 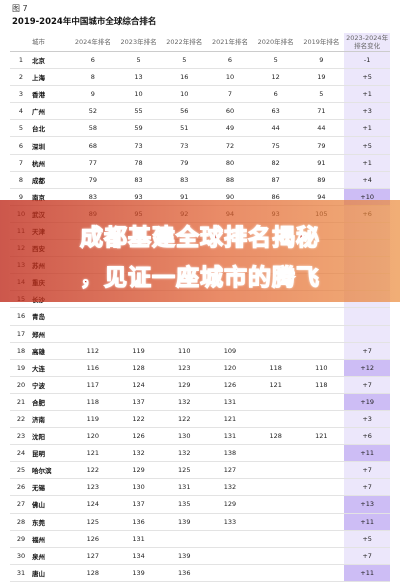 I want to click on cell-y2022: 139, so click(x=184, y=556).